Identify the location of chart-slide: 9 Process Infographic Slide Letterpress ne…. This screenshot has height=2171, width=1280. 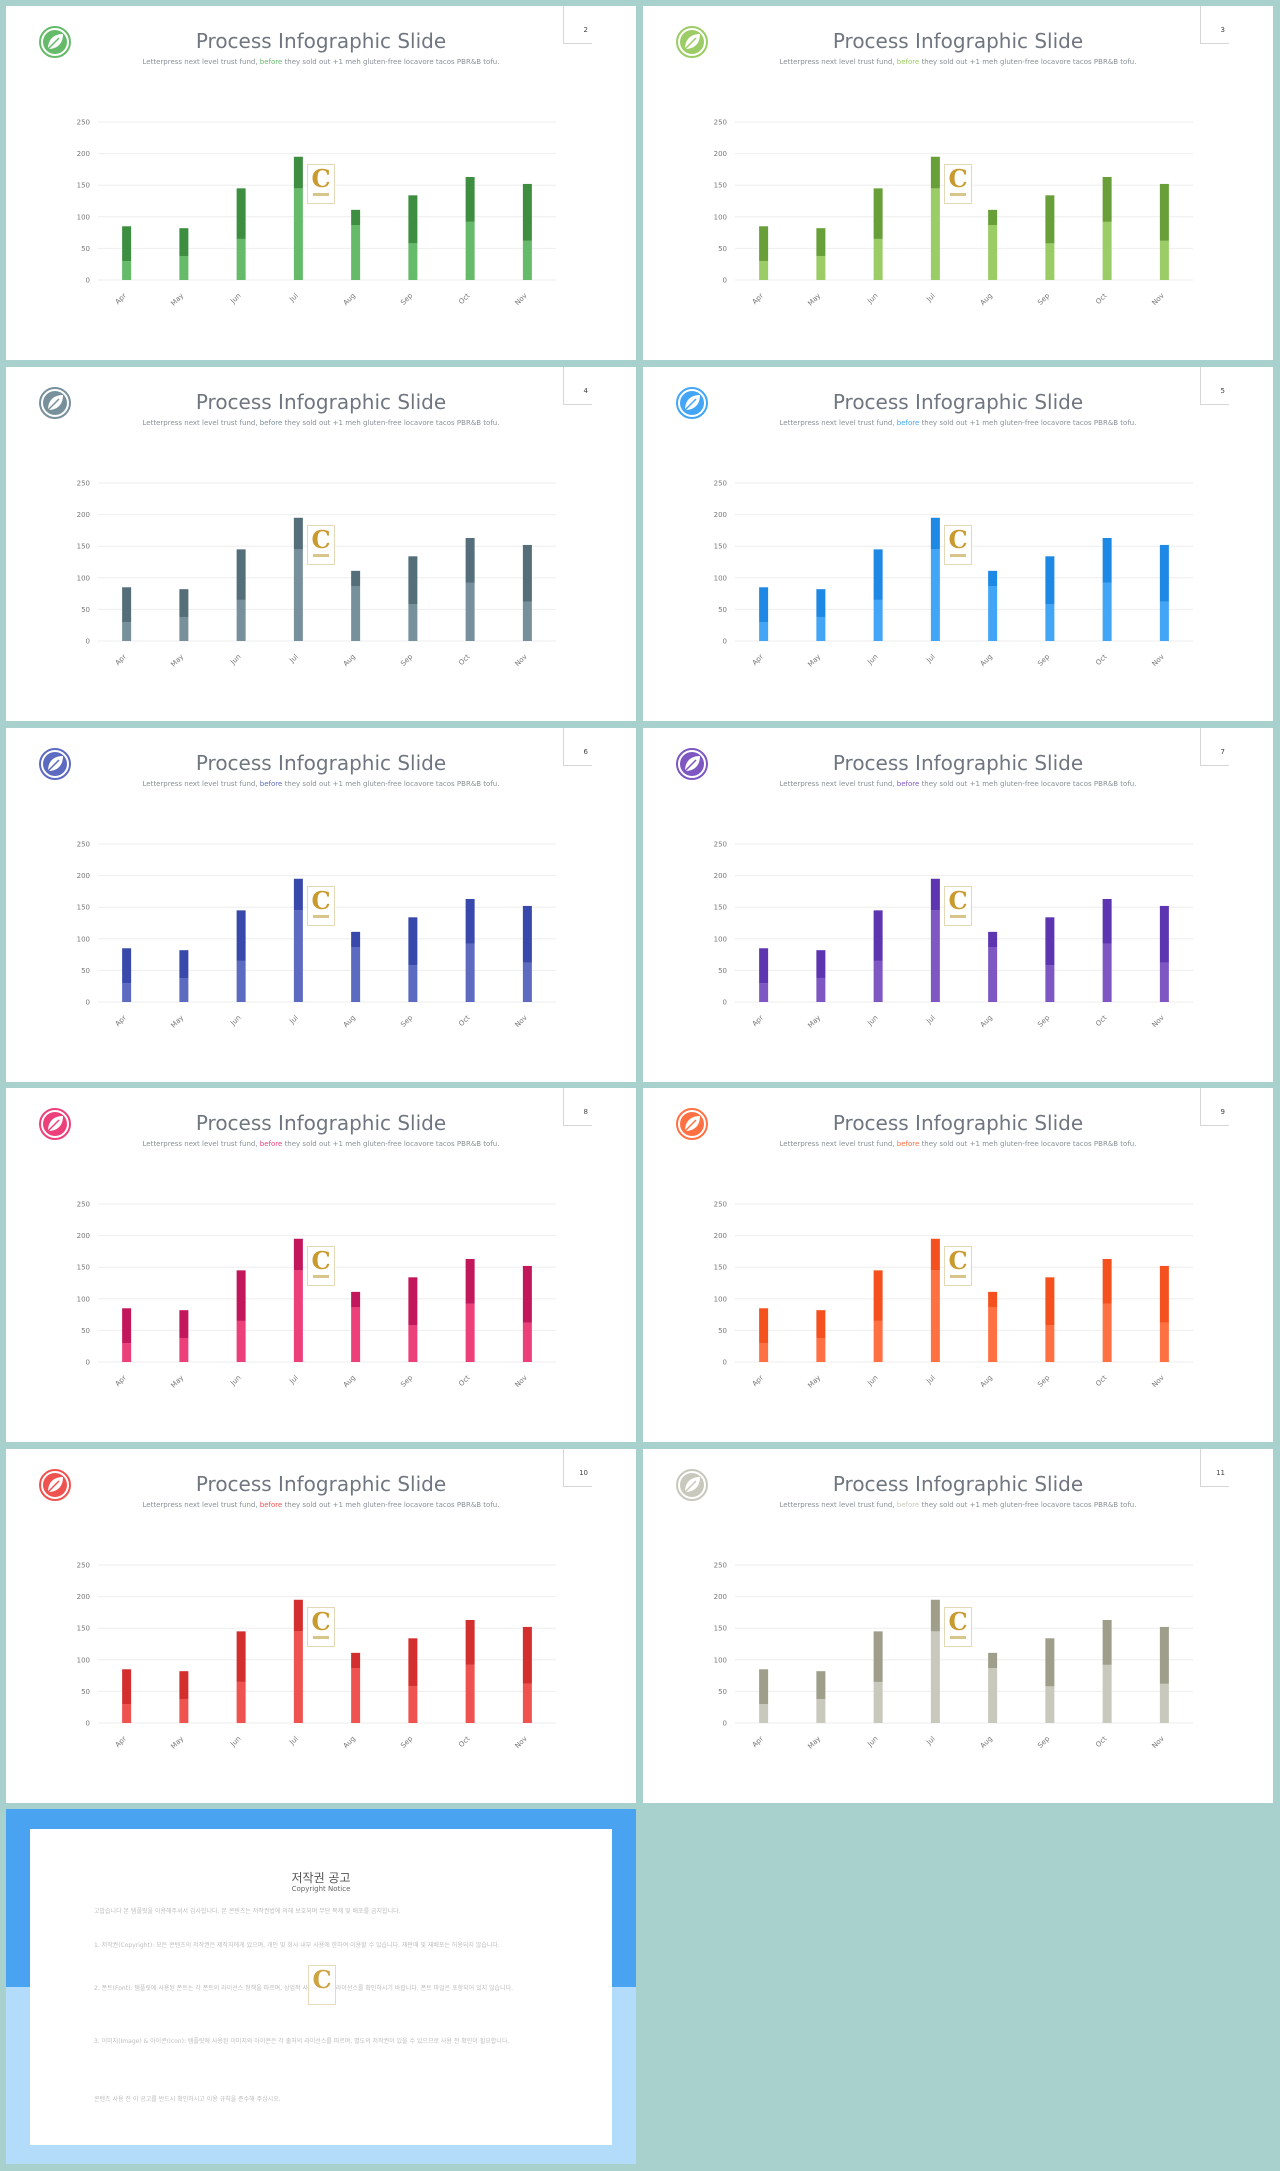
(958, 1265).